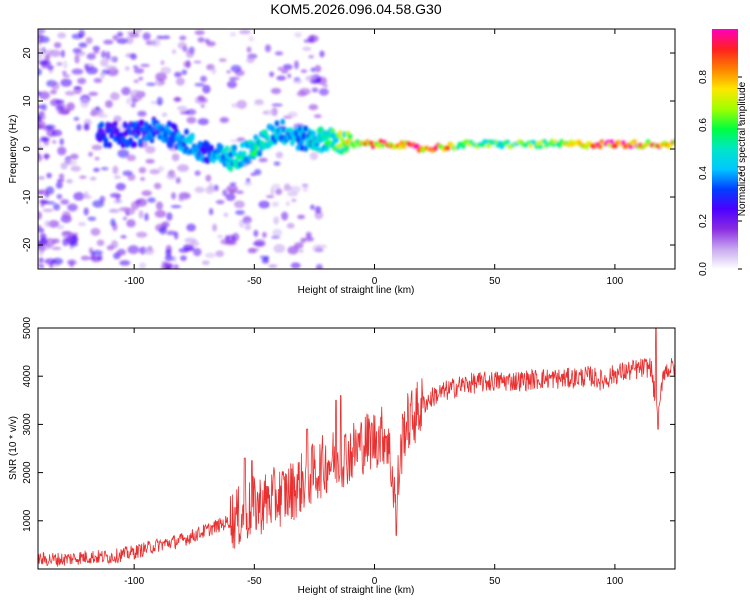 The image size is (750, 605). I want to click on y-tick-label: 5000, so click(27, 327).